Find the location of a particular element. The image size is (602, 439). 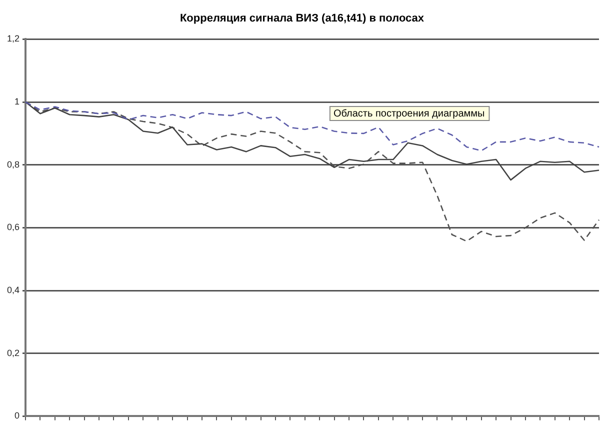

y-tick-label: 0,4 is located at coordinates (13, 290).